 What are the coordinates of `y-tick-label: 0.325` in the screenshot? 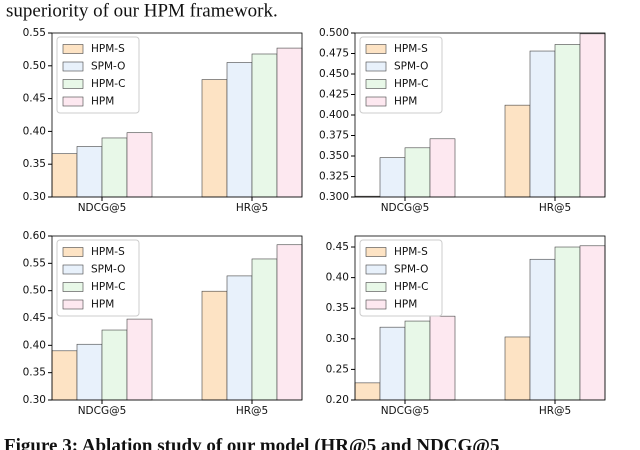 It's located at (334, 177).